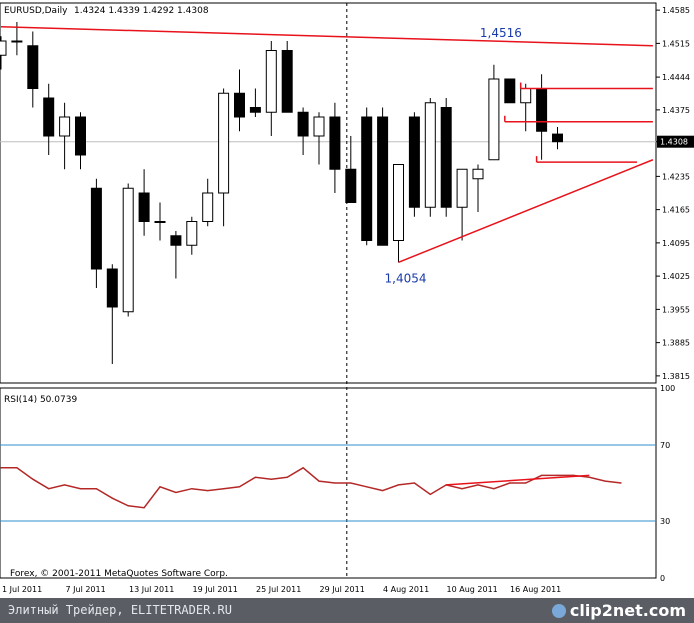 This screenshot has width=694, height=623. I want to click on rsi-tick-label: 70, so click(665, 445).